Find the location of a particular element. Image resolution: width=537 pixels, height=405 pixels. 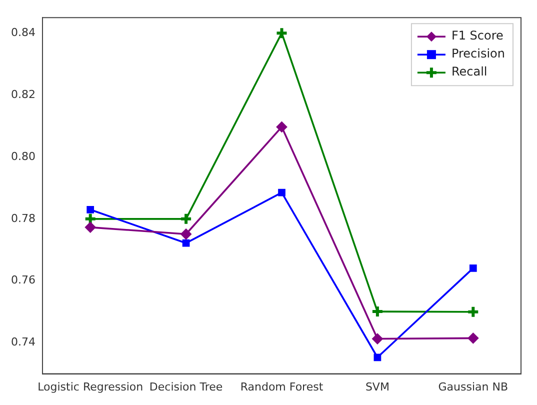

x-tick-label: SVM is located at coordinates (377, 387).